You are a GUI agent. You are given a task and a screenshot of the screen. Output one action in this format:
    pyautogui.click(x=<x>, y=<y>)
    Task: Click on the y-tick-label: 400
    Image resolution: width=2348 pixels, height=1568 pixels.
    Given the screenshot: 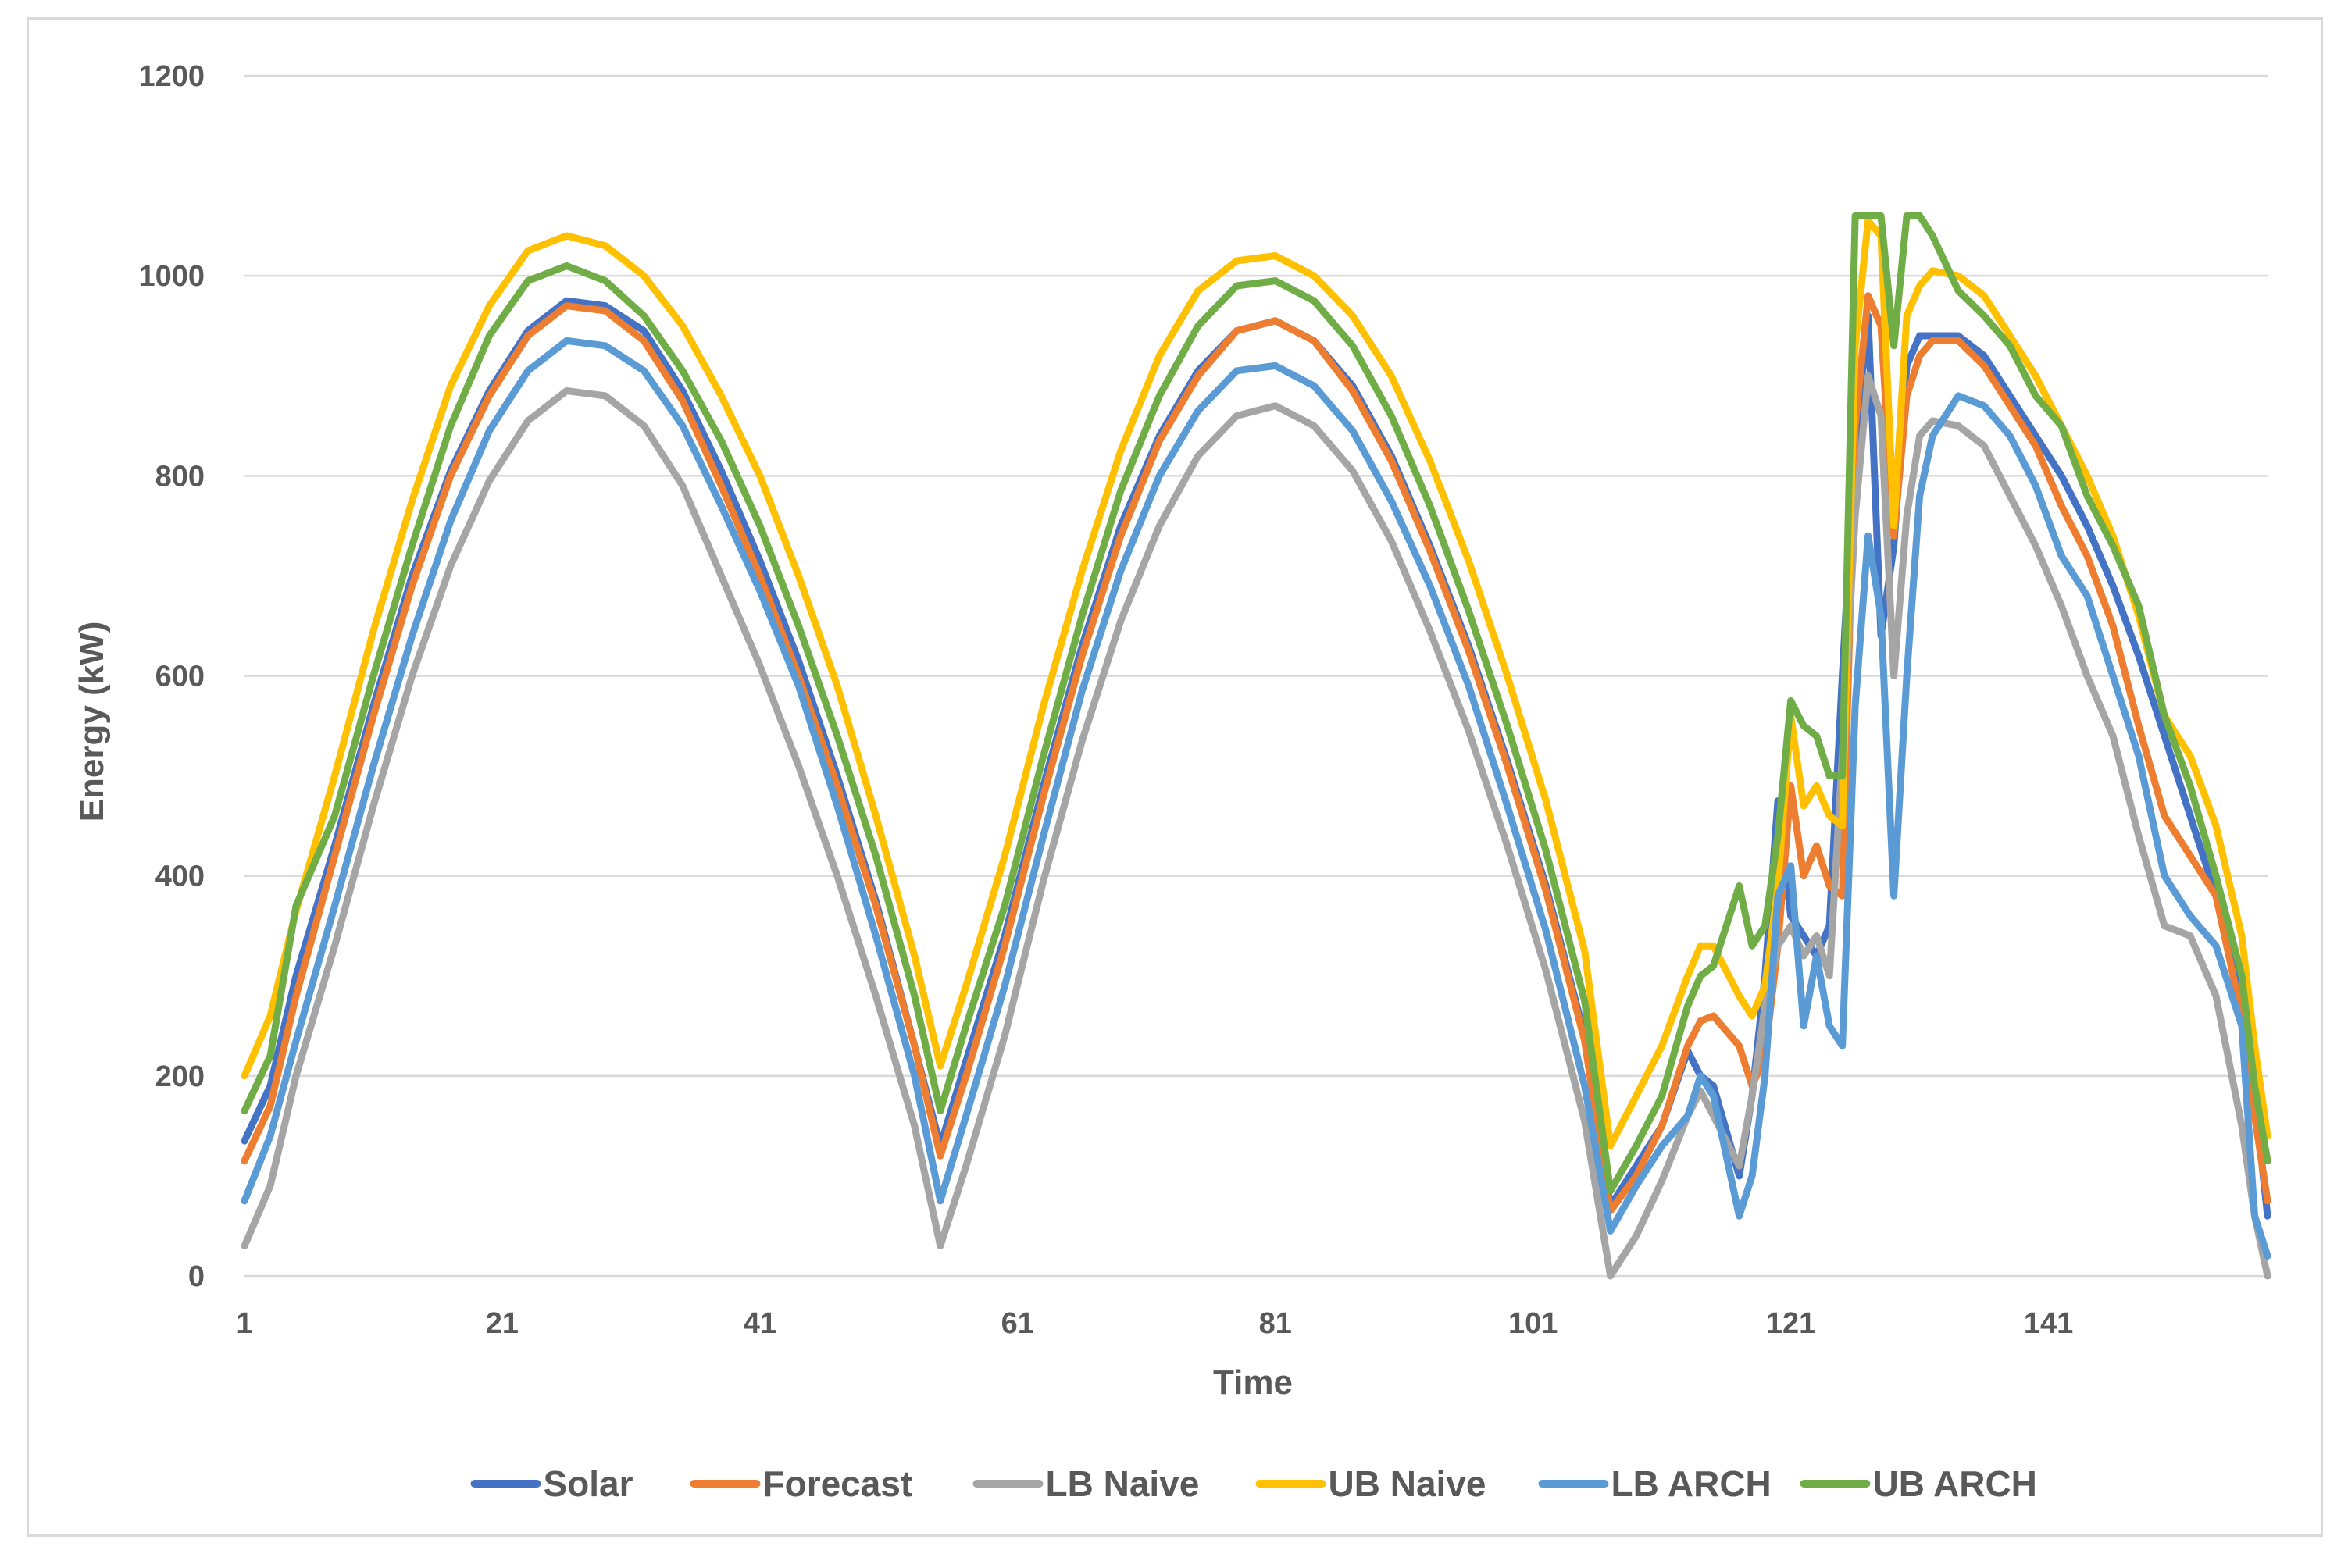 What is the action you would take?
    pyautogui.click(x=180, y=877)
    